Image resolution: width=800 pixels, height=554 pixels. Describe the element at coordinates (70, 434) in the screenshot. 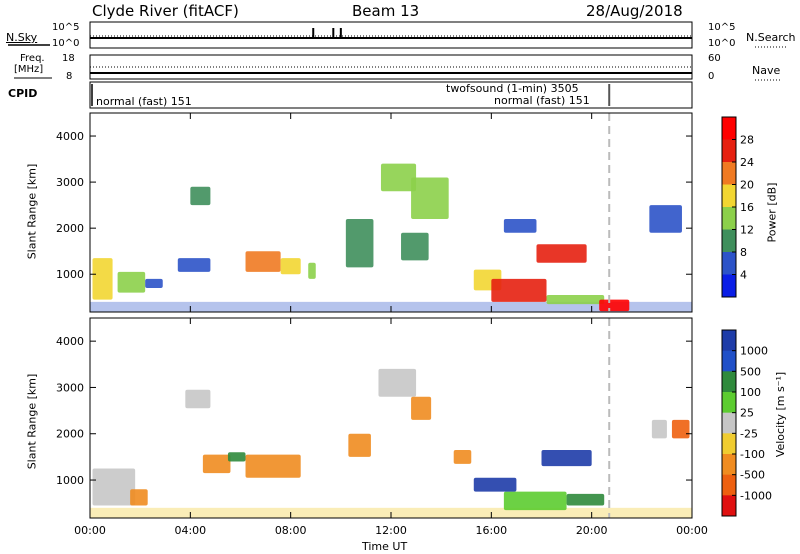

I see `velocity-y-tick-label: 2000` at that location.